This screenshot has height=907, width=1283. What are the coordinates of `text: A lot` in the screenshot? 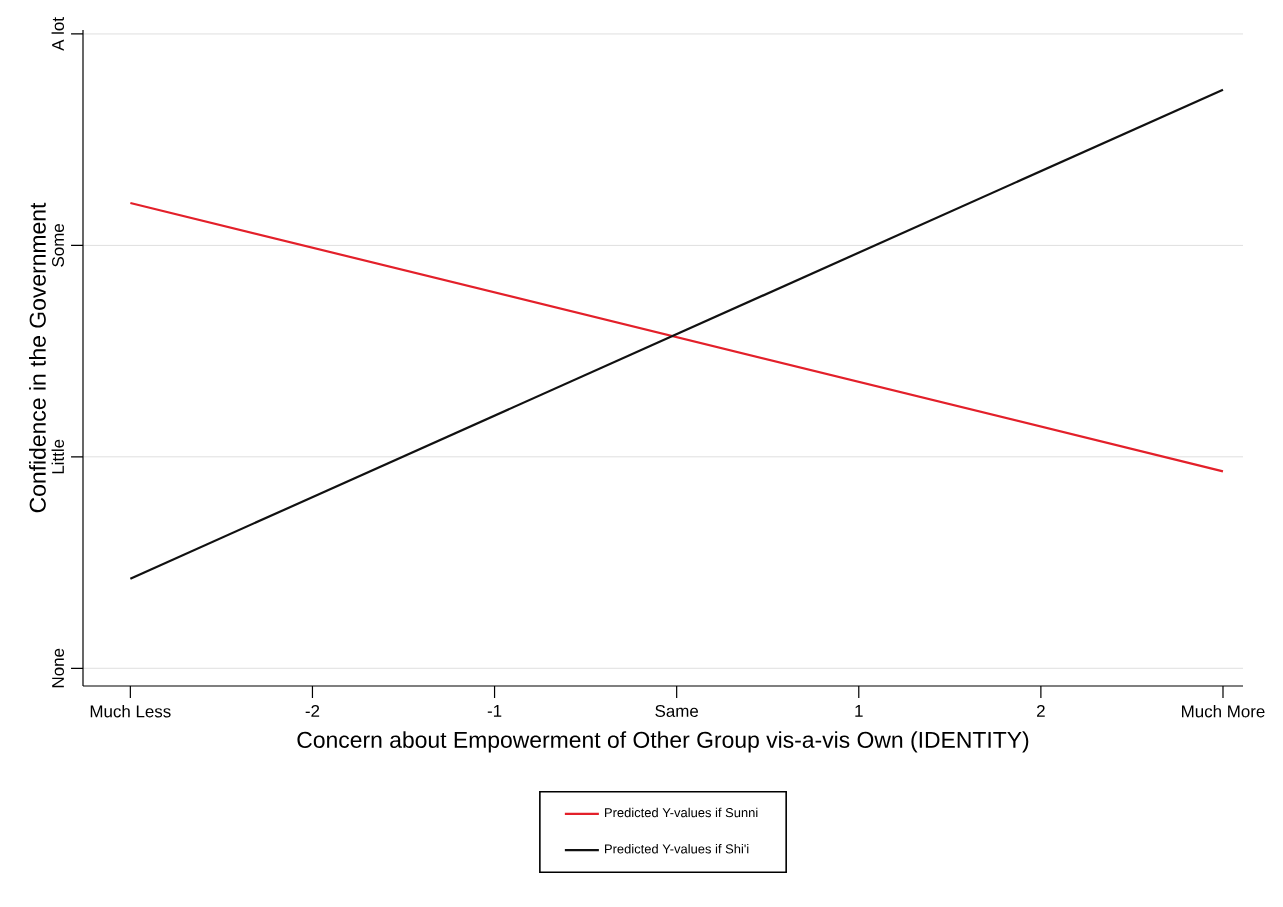 It's located at (57, 34).